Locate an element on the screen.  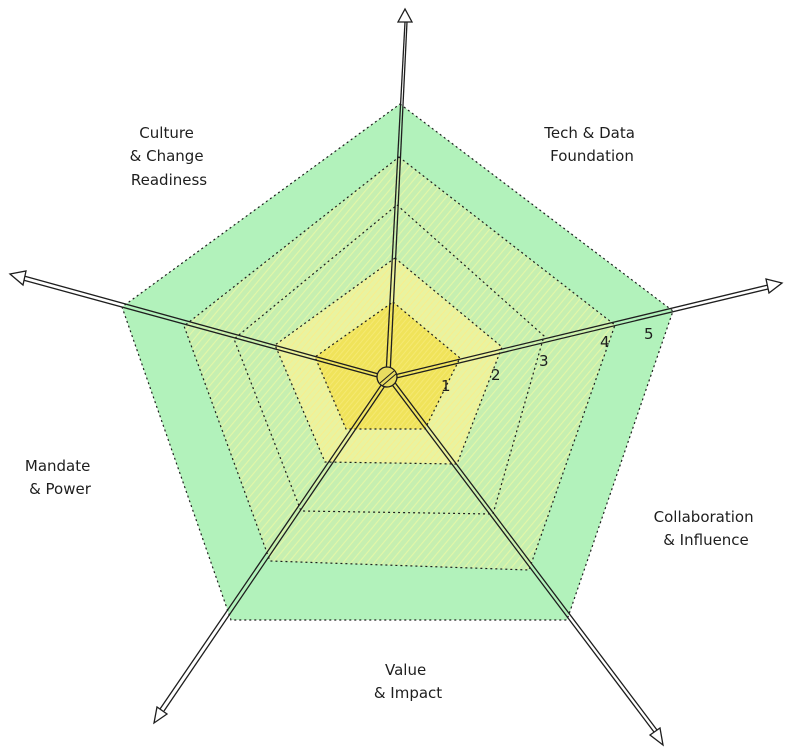
axis-culture is located at coordinates (197, 325).